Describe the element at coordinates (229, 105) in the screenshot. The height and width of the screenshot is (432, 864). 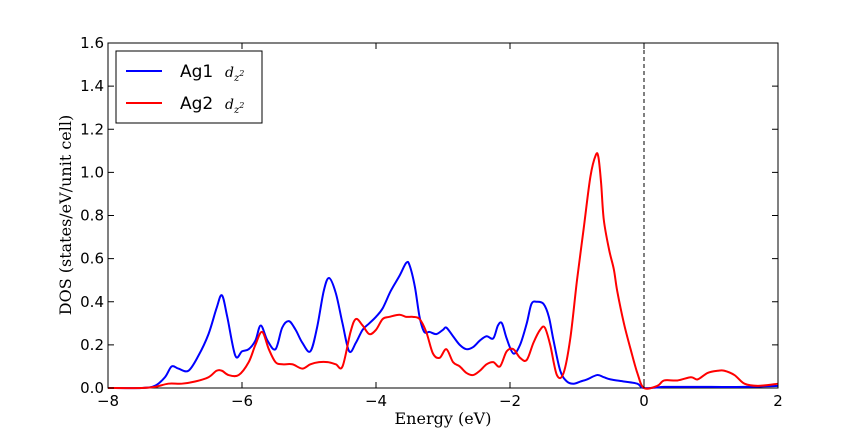
I see `legend-symbol-ag2-base: d` at that location.